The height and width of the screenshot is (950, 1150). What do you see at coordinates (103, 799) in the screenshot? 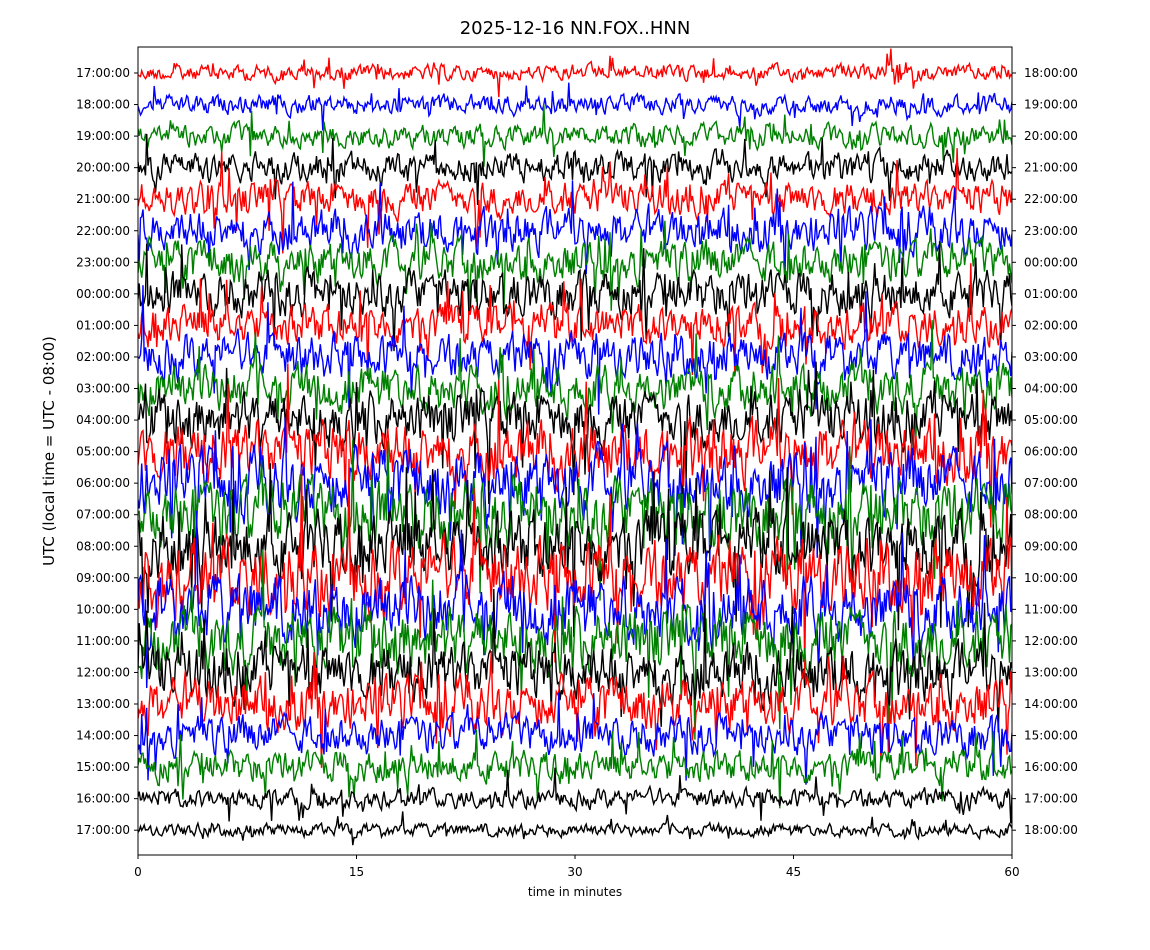
I see `y-left-tick-label: 16:00:00` at bounding box center [103, 799].